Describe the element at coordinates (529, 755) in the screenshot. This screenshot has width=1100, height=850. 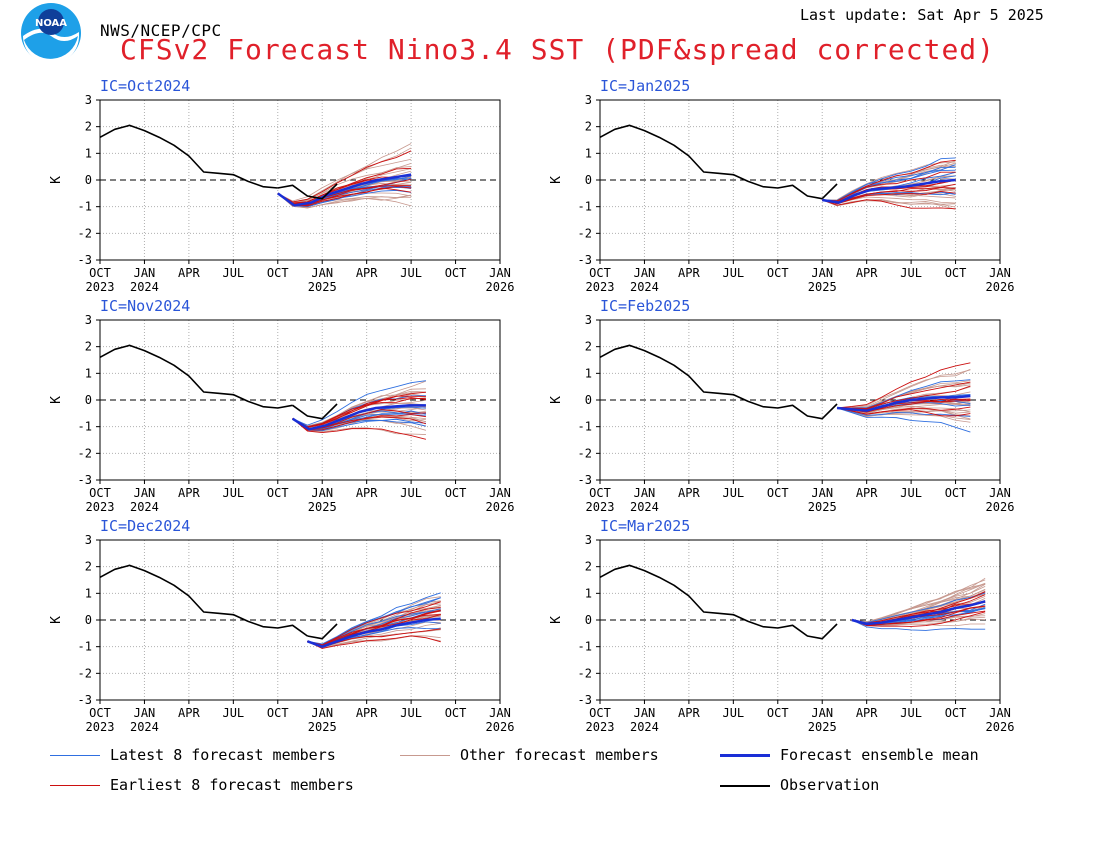
I see `legend-other: Other forecast members` at that location.